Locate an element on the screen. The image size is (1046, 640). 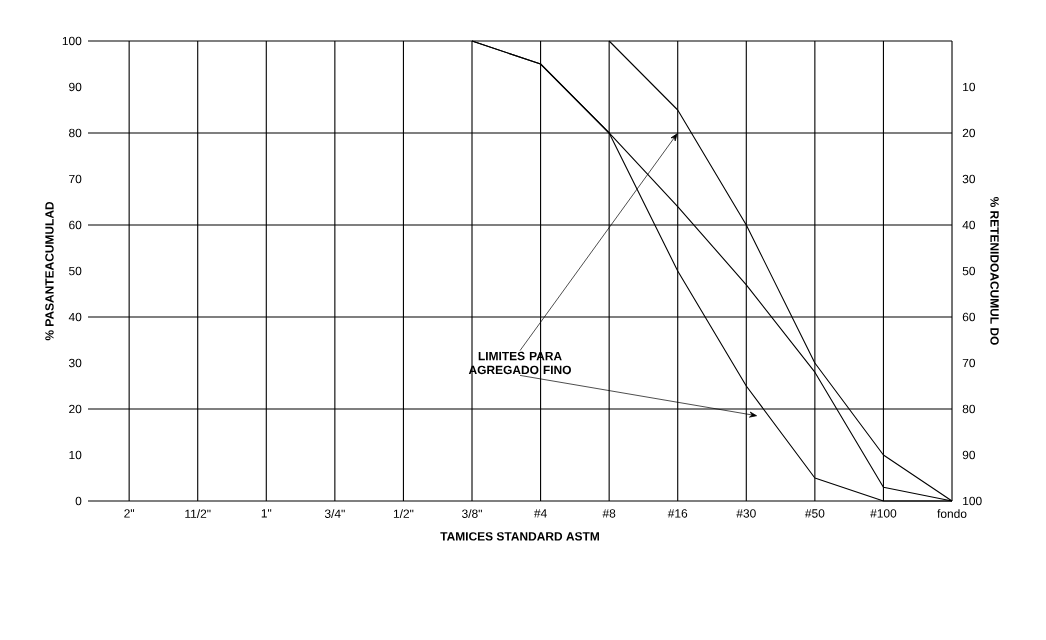
x-tick-label: #8 is located at coordinates (609, 513).